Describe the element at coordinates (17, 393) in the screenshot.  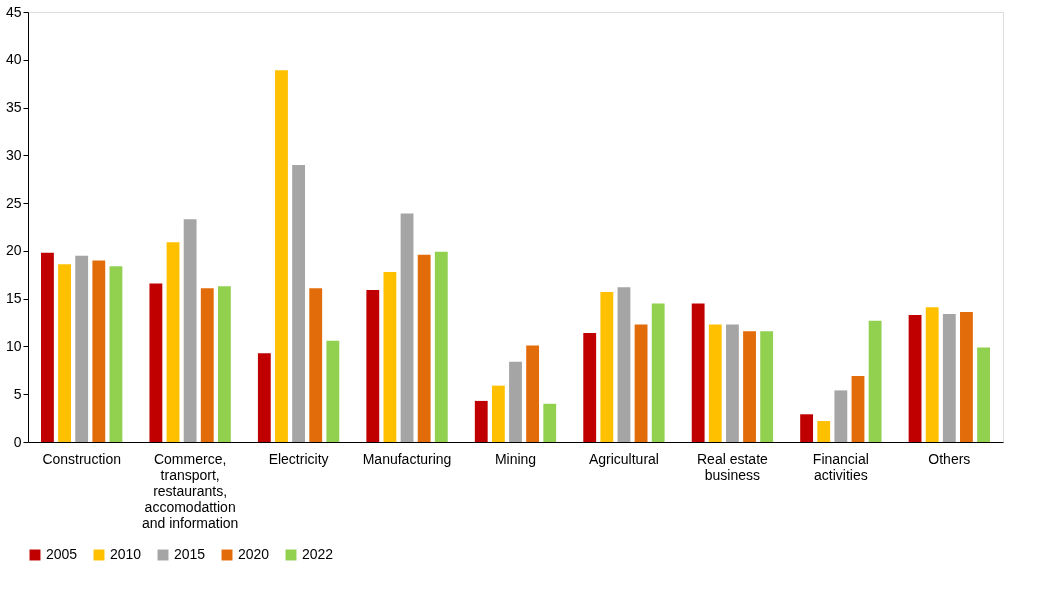
I see `y-tick-label: 5` at that location.